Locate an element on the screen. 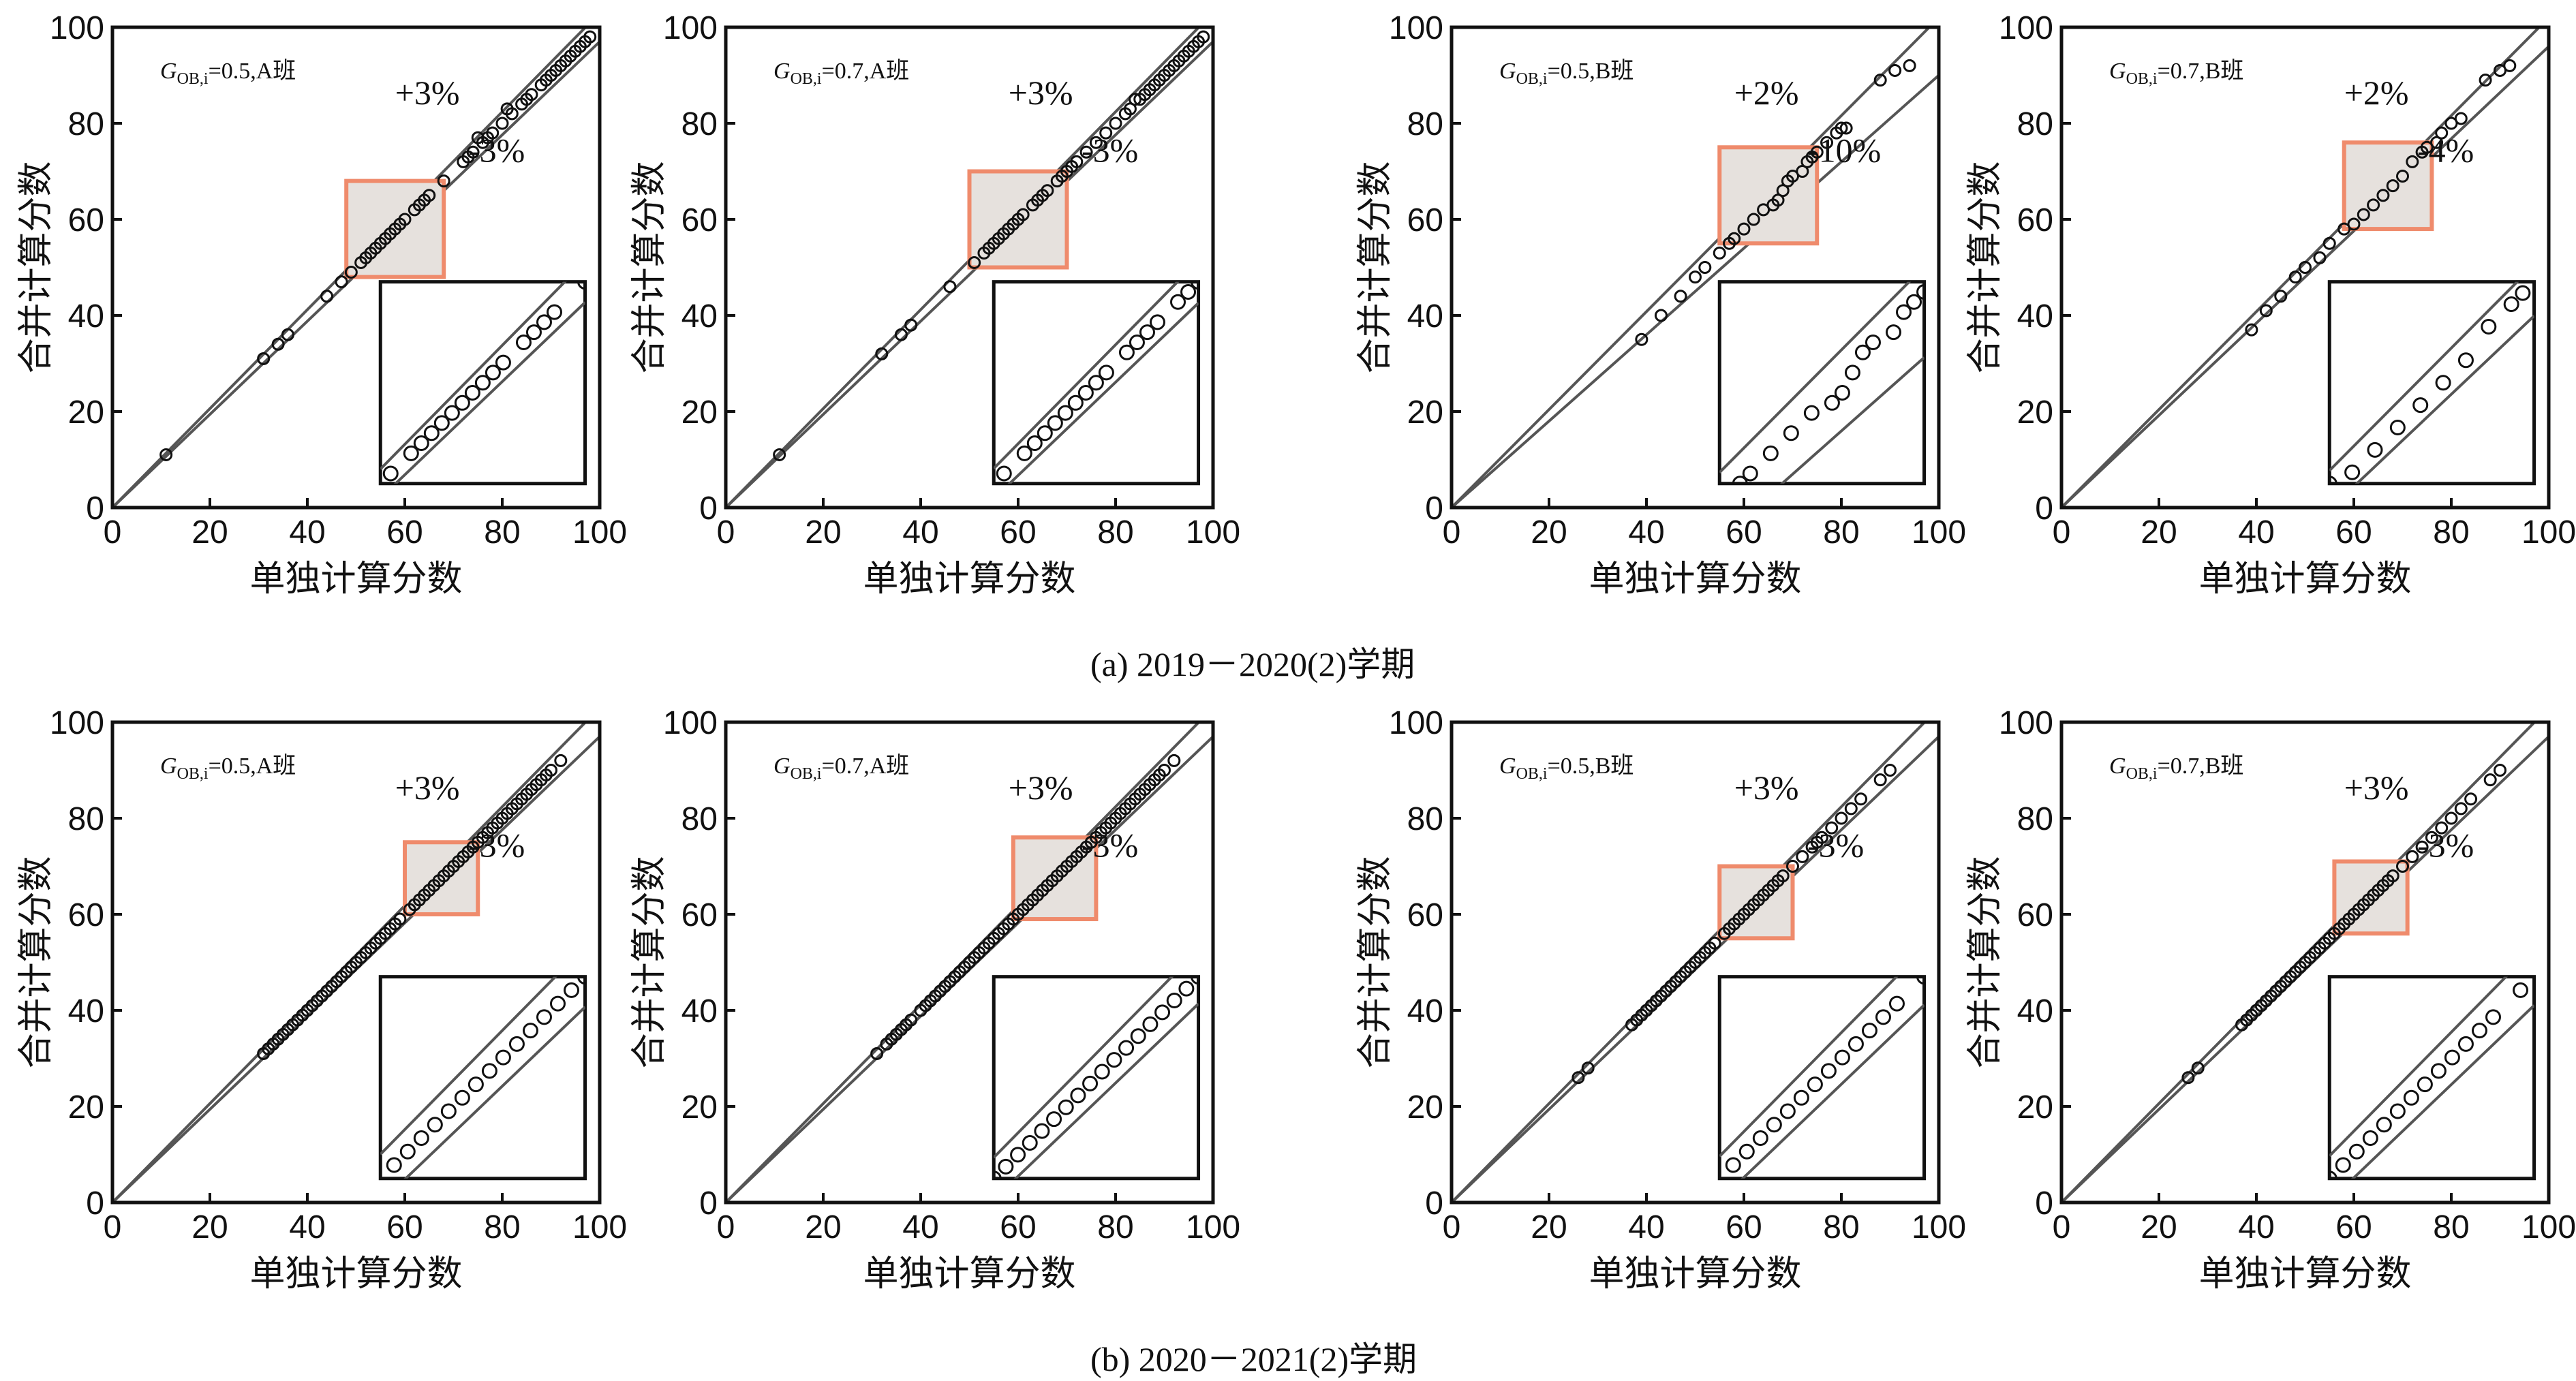  x-tick-label: 100 is located at coordinates (599, 1227).